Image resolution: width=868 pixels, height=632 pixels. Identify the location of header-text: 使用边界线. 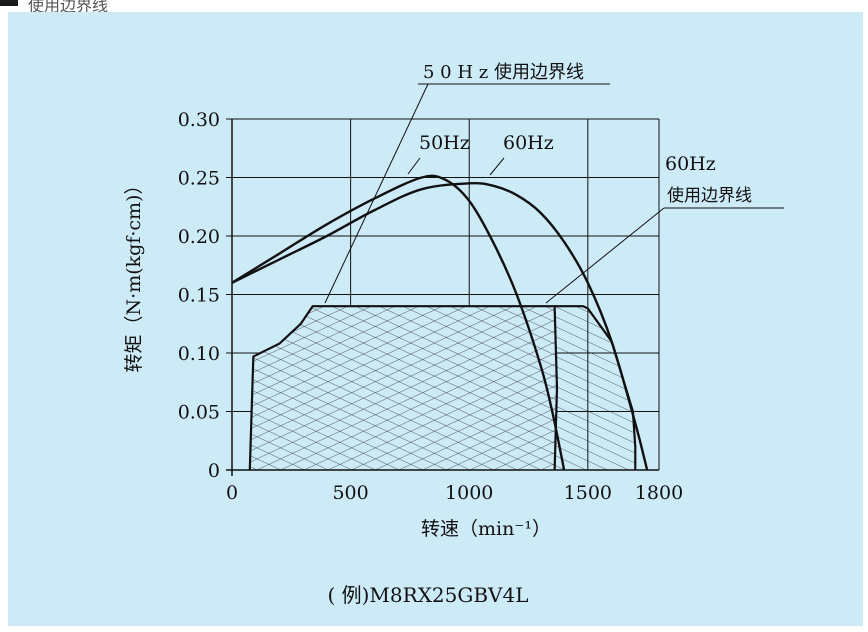
(68, 7).